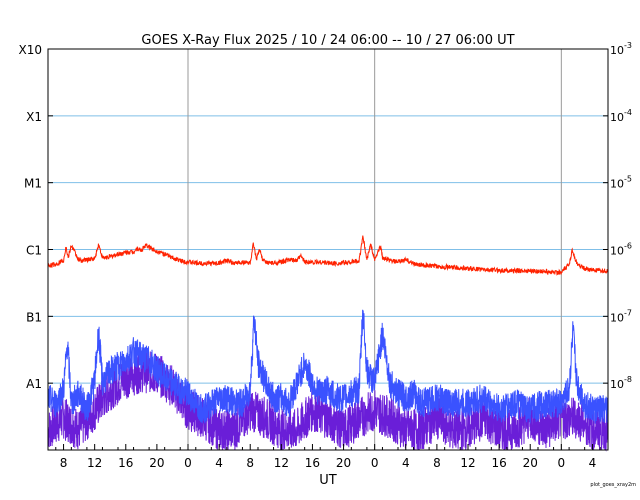 Image resolution: width=640 pixels, height=500 pixels. Describe the element at coordinates (628, 179) in the screenshot. I see `y-label-right-exp: -5` at that location.